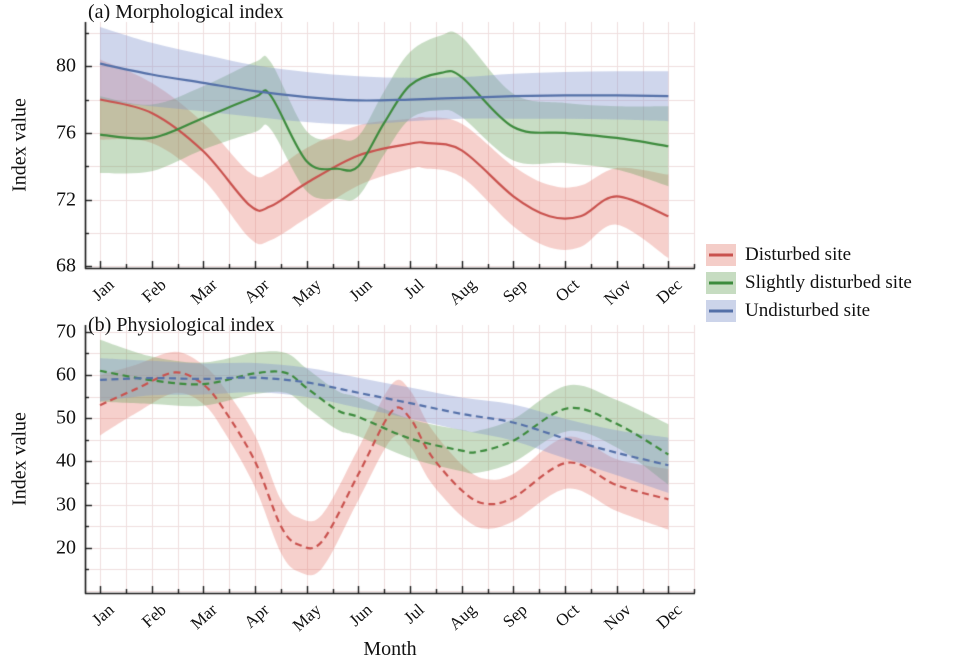  Describe the element at coordinates (66, 547) in the screenshot. I see `y-tick-label: 20` at that location.